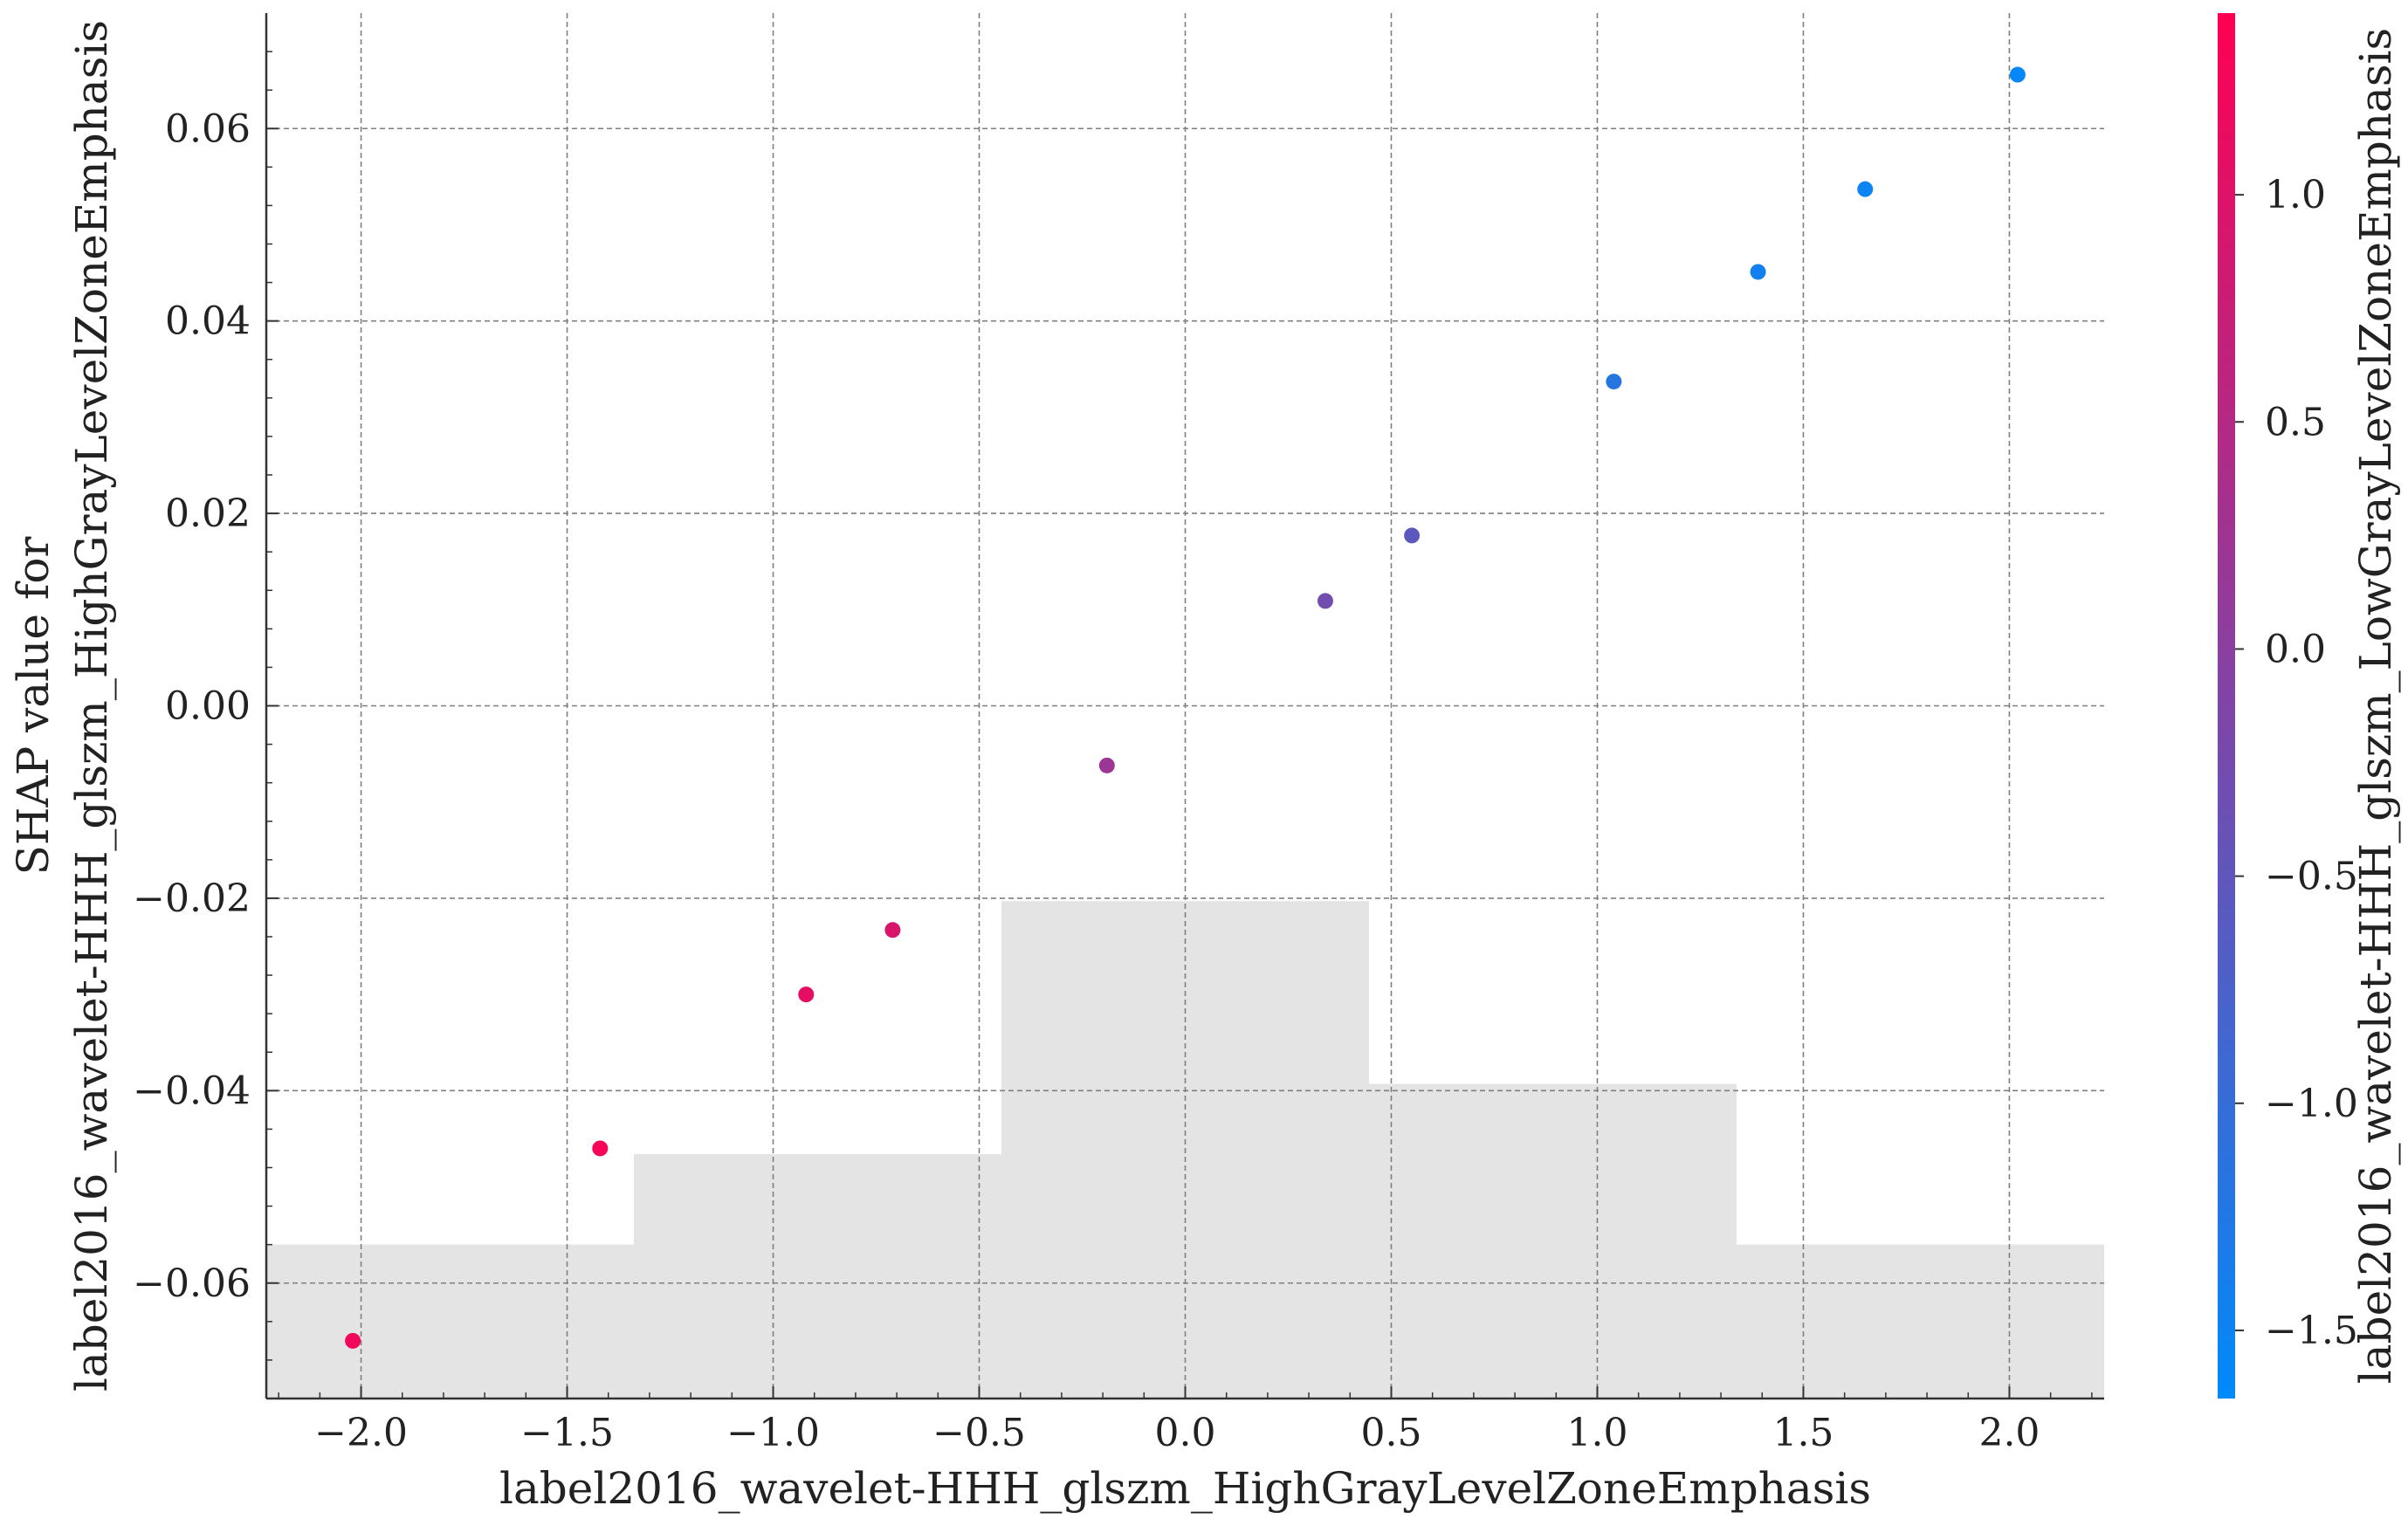  Describe the element at coordinates (208, 129) in the screenshot. I see `y-tick-label: 0.06` at that location.